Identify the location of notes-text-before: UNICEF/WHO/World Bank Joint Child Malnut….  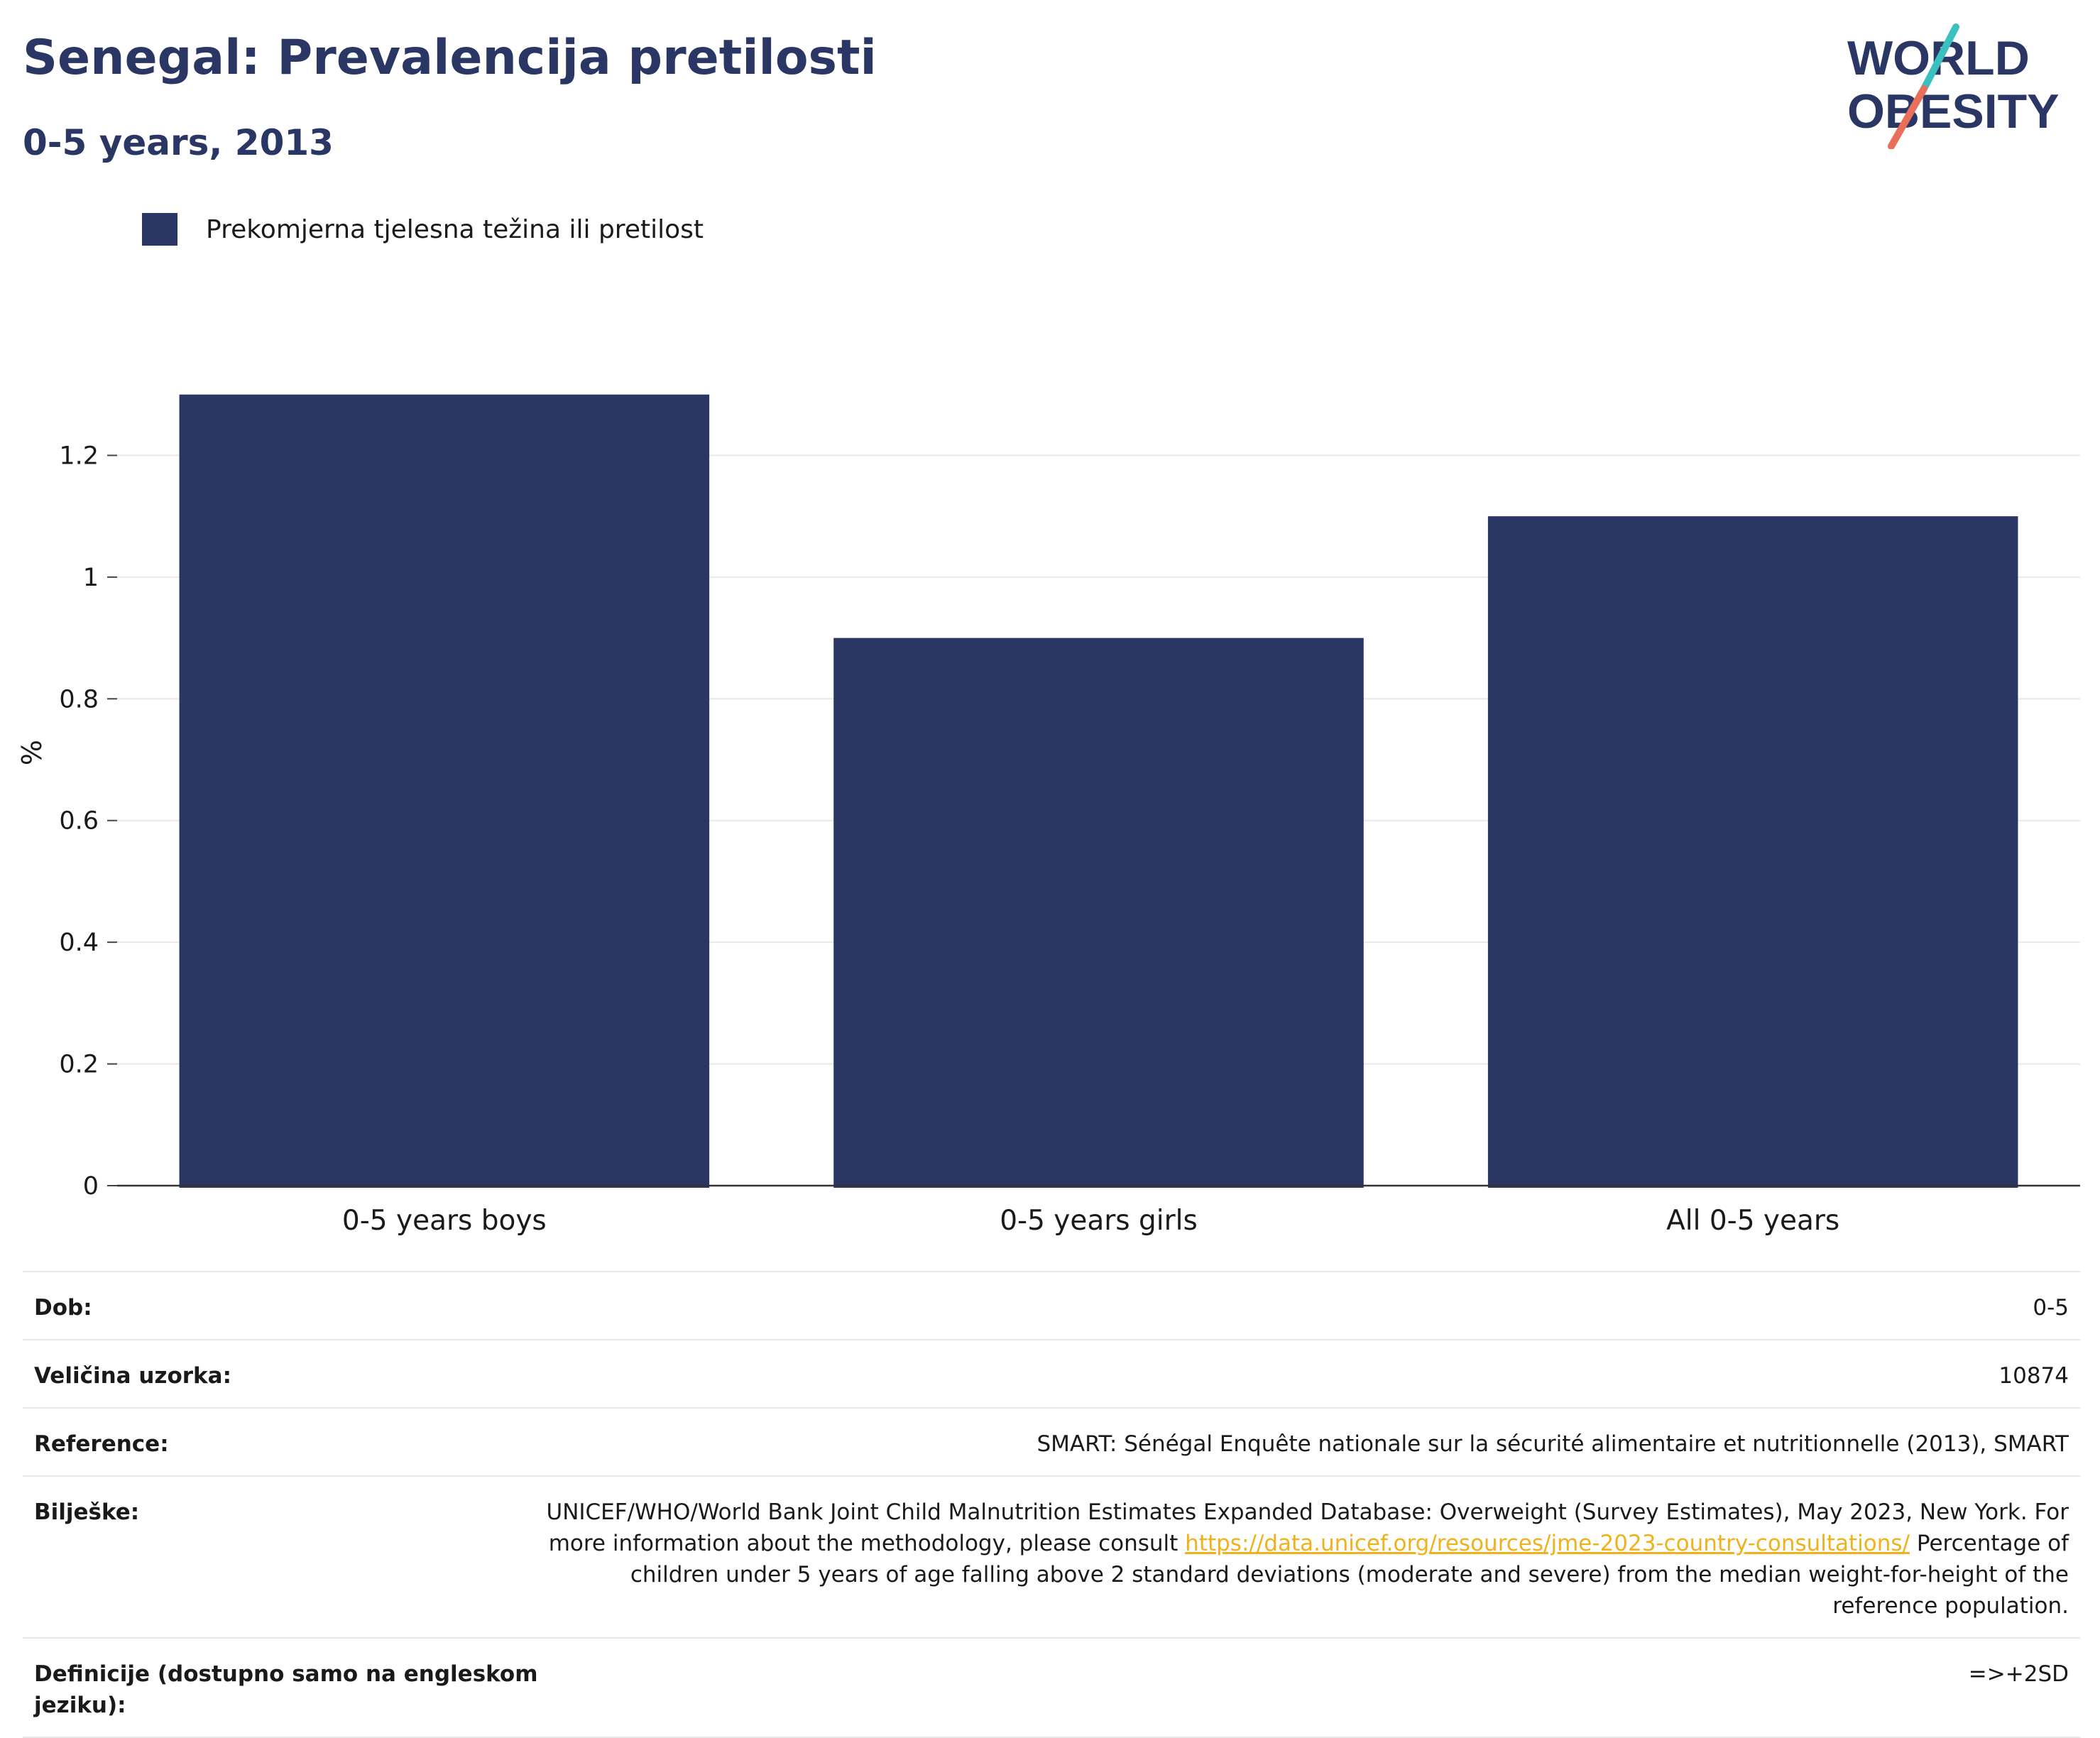
(1307, 1527).